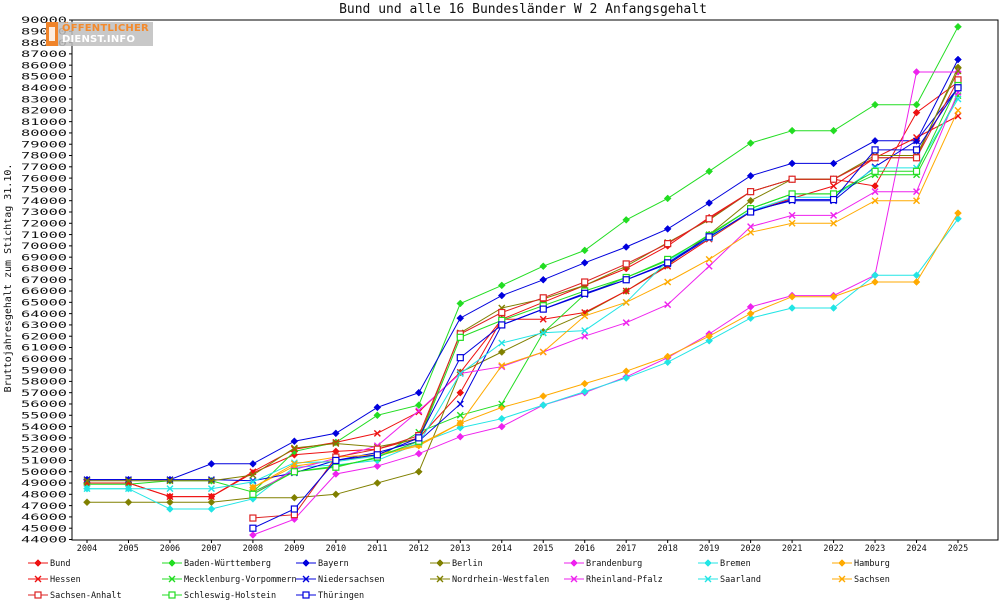 This screenshot has height=600, width=1000. I want to click on legend-label: Thüringen, so click(341, 595).